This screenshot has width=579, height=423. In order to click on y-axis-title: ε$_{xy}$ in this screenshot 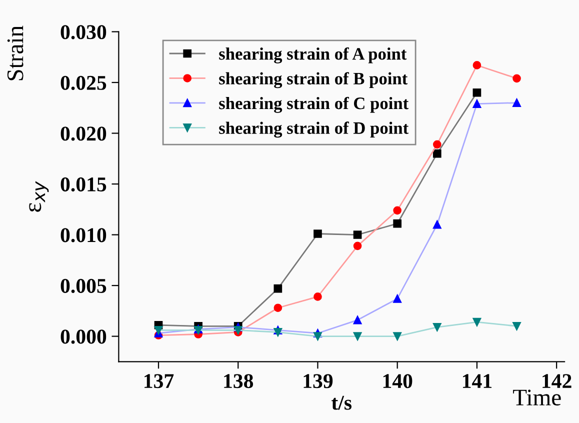, I will do `click(39, 196)`.